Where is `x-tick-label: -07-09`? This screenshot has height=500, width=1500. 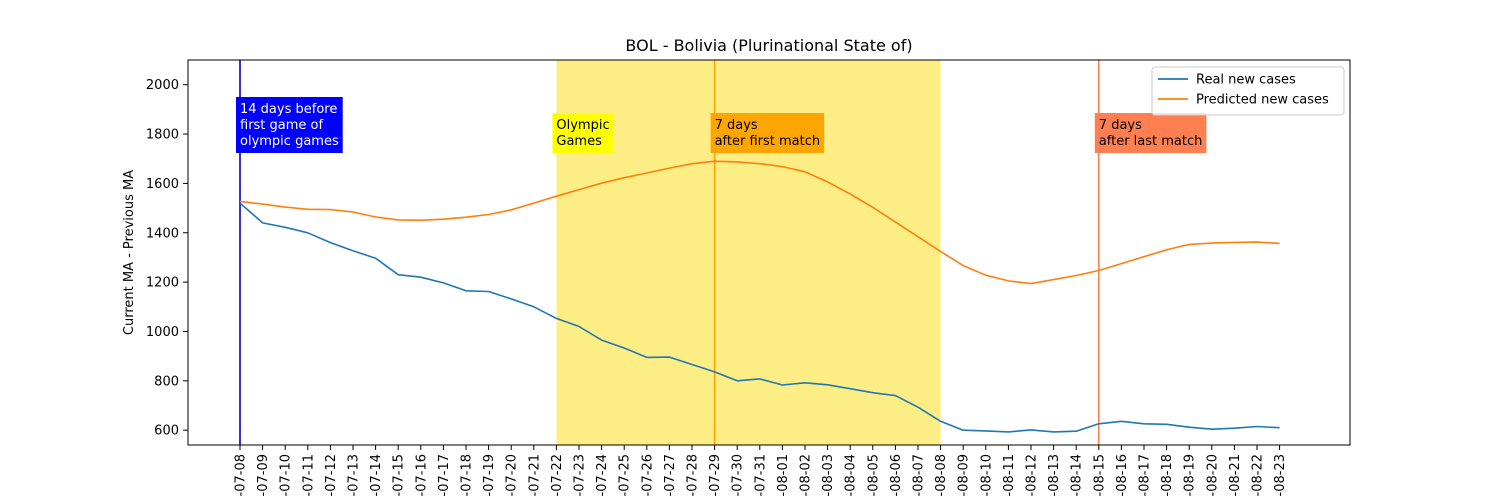 x-tick-label: -07-09 is located at coordinates (263, 475).